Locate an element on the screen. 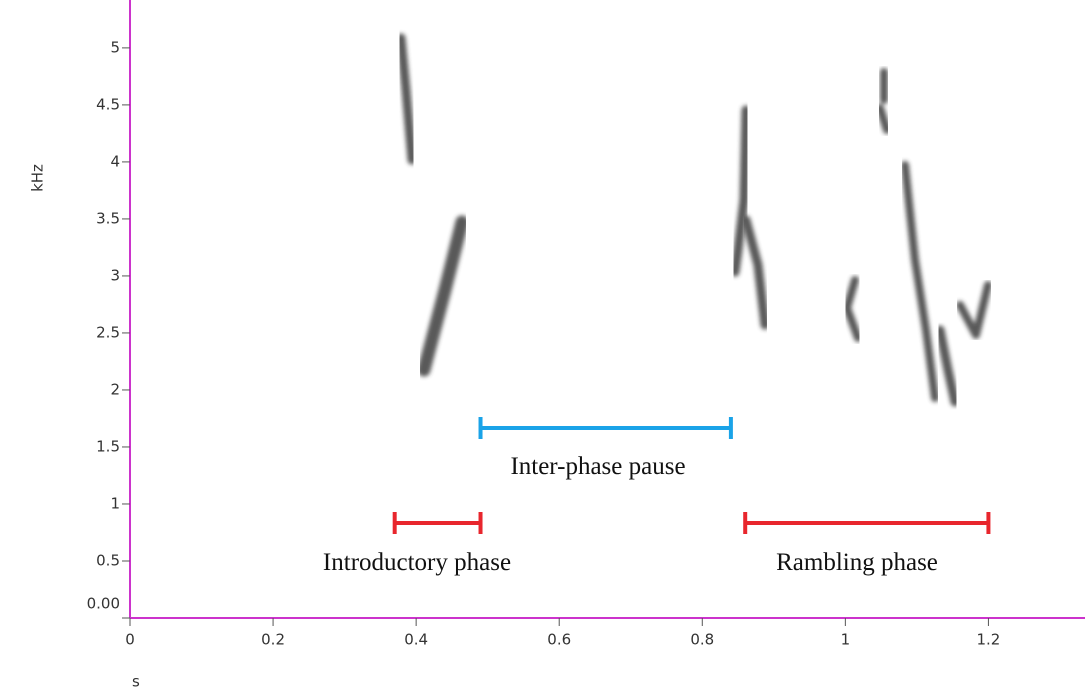 The width and height of the screenshot is (1085, 690). interval-label: Rambling phase is located at coordinates (857, 562).